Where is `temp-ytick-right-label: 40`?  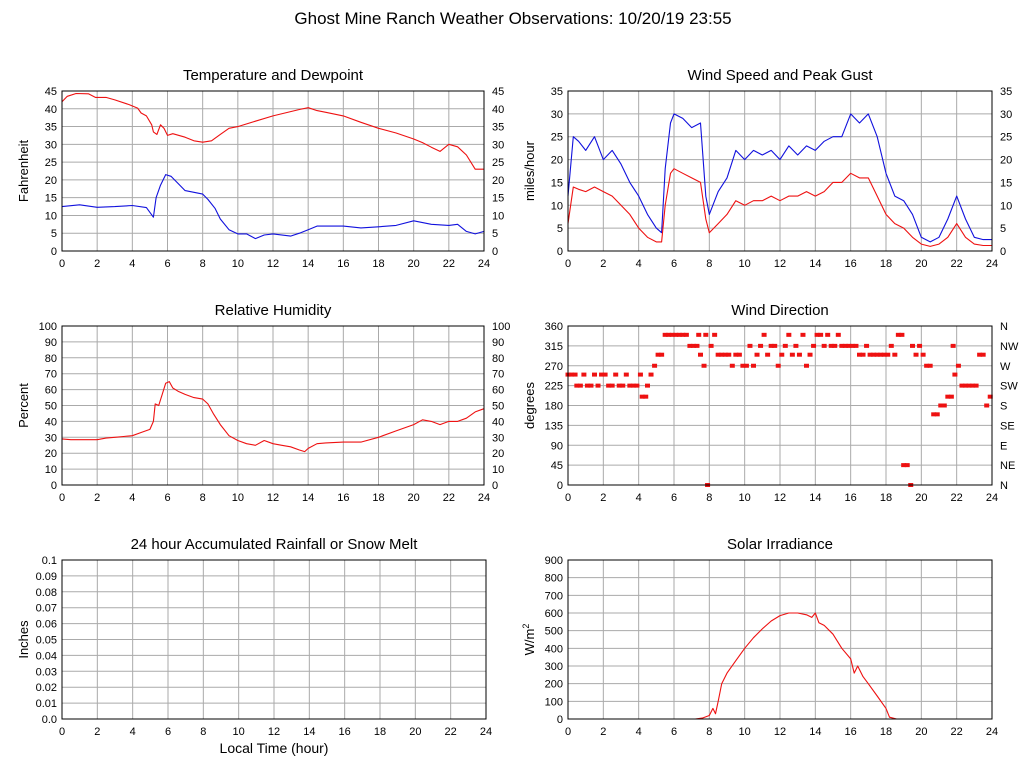
temp-ytick-right-label: 40 is located at coordinates (498, 110).